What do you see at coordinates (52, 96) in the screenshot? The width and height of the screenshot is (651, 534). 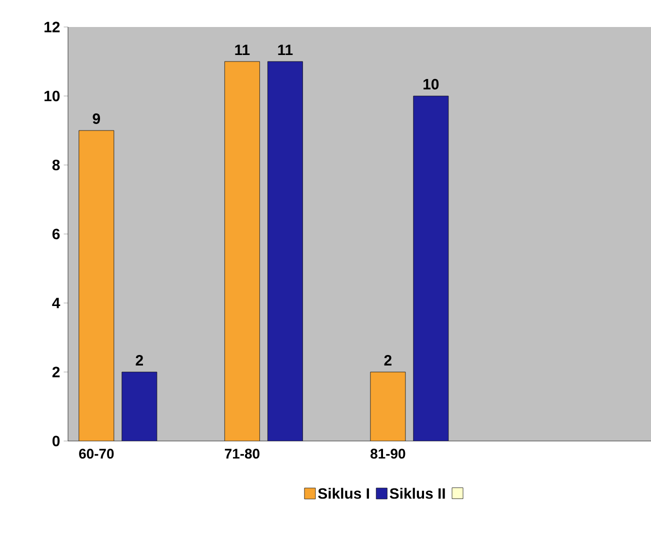 I see `y-tick-label: 10` at bounding box center [52, 96].